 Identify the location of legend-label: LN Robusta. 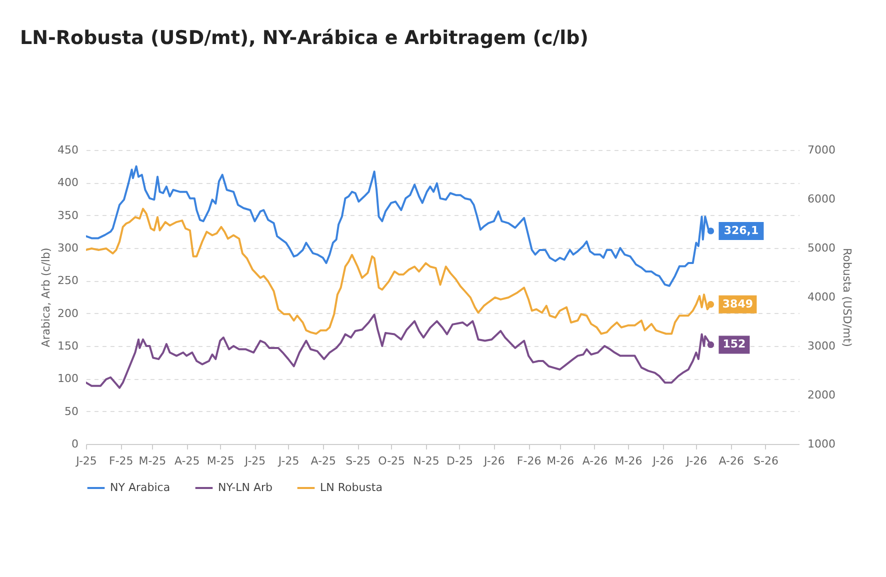
(351, 487).